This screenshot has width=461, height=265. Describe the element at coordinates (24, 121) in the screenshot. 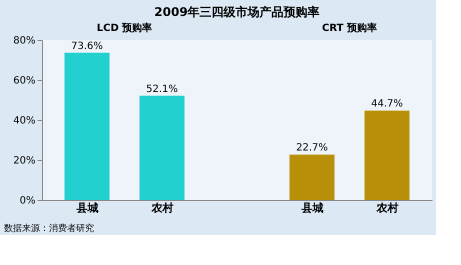

I see `y-tick-label: 40%` at that location.